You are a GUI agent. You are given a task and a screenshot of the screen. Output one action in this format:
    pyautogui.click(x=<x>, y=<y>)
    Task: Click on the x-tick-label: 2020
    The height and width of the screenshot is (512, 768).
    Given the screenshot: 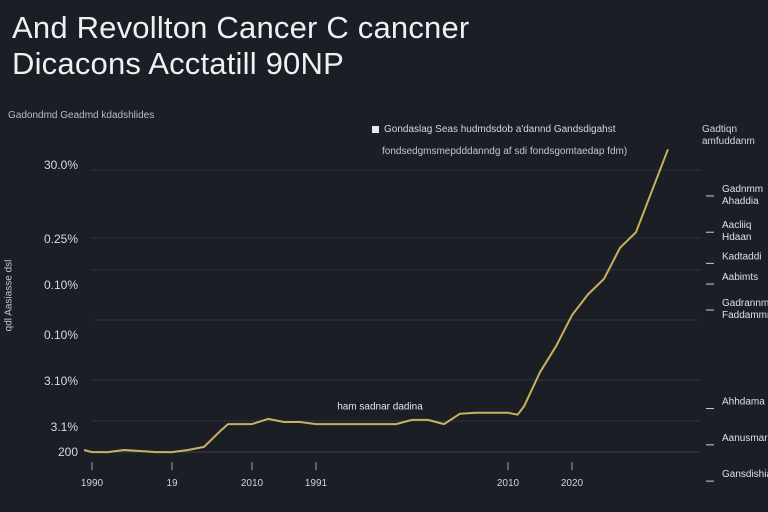 What is the action you would take?
    pyautogui.click(x=572, y=483)
    